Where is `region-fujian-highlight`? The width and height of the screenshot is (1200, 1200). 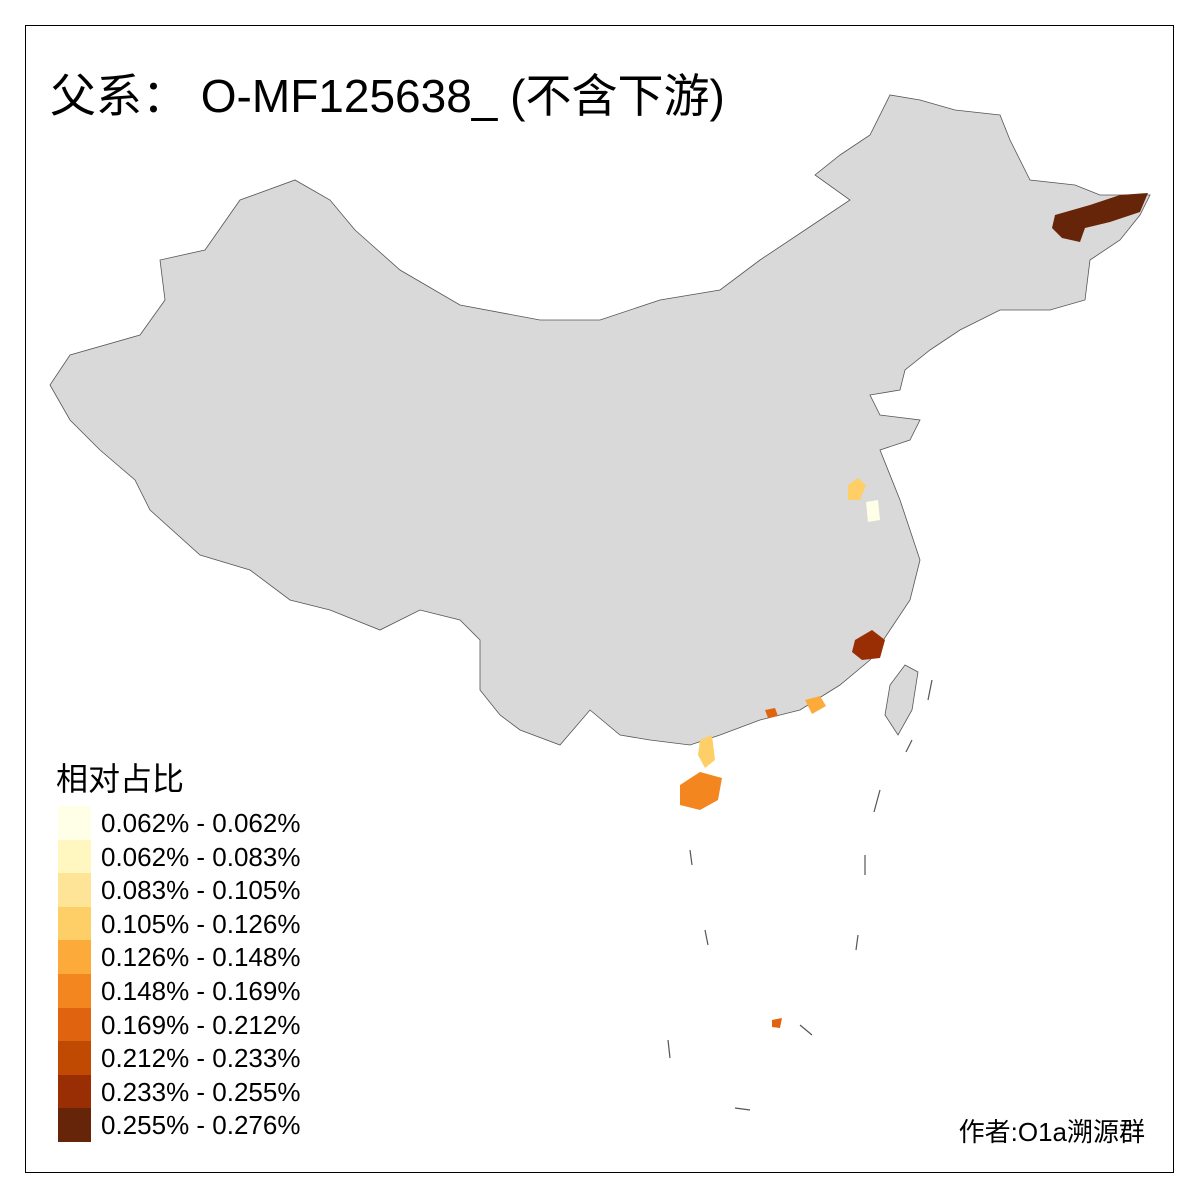 region-fujian-highlight is located at coordinates (868, 645).